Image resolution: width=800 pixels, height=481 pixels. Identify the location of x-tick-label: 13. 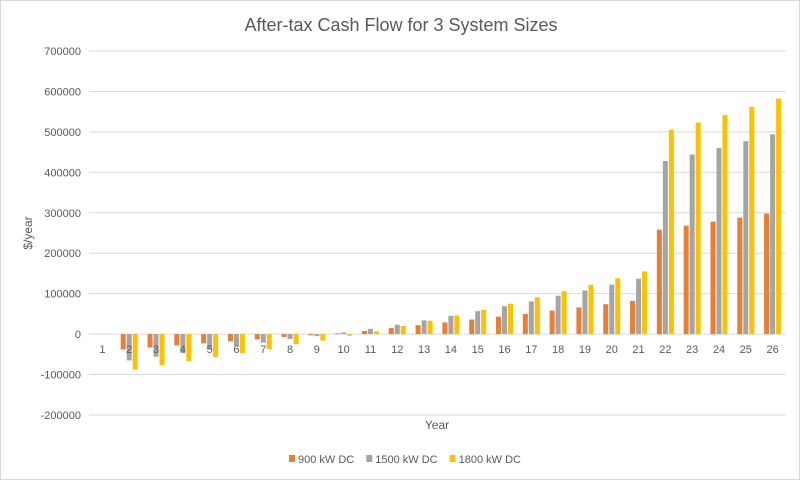
(424, 350).